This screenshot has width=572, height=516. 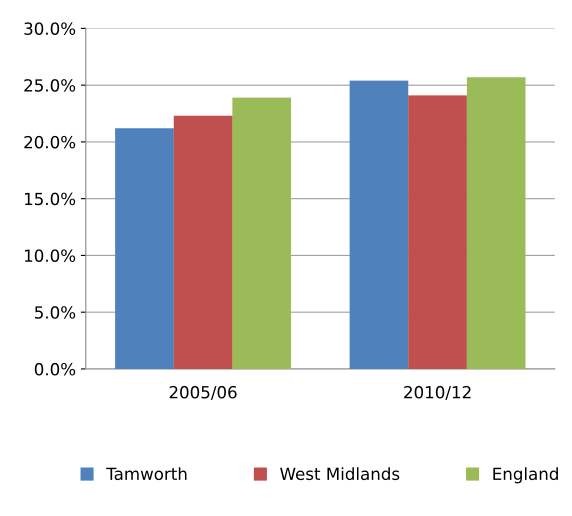 What do you see at coordinates (50, 255) in the screenshot?
I see `y-tick-label: 10.0%` at bounding box center [50, 255].